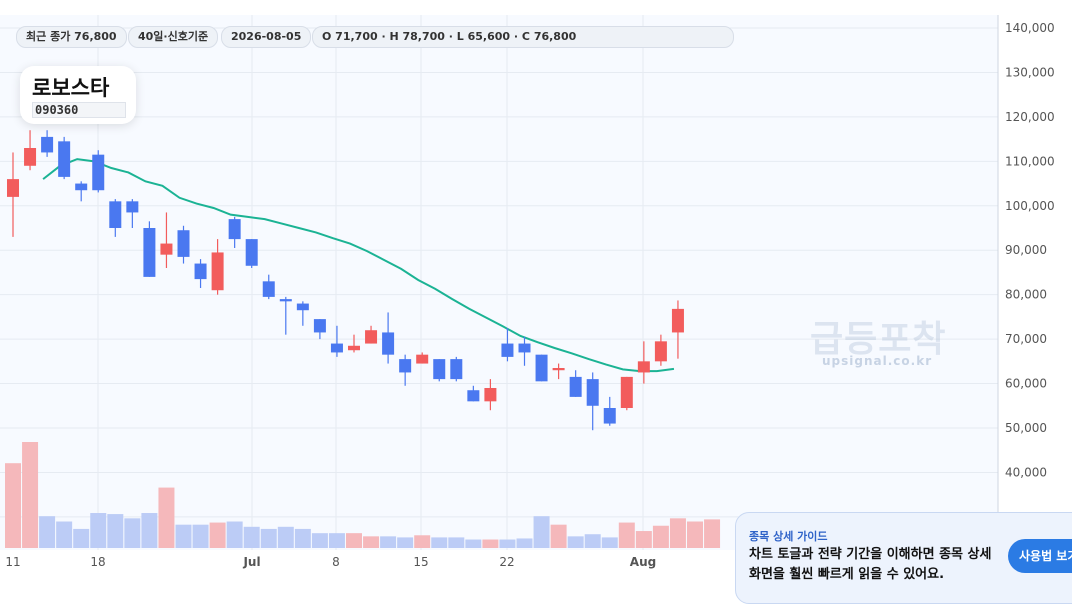 This screenshot has height=604, width=1072. Describe the element at coordinates (1030, 117) in the screenshot. I see `y-tick-label: 120,000` at that location.